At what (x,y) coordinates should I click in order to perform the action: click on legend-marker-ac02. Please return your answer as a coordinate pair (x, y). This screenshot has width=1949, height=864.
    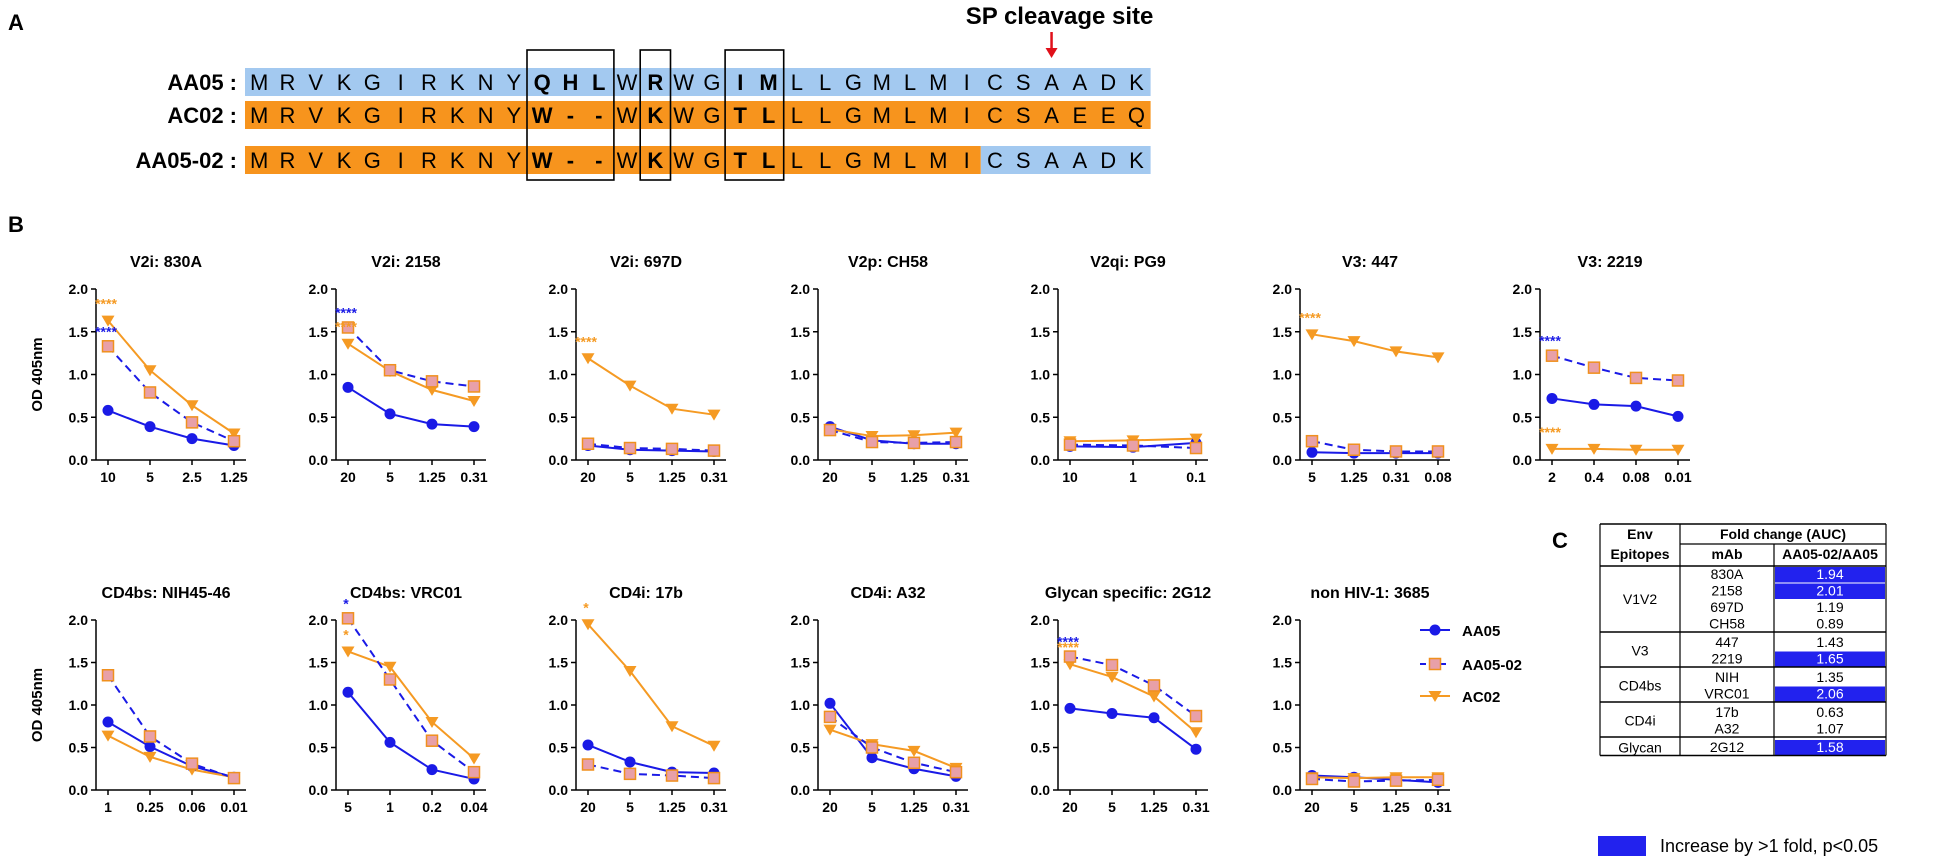
    Looking at the image, I should click on (1435, 696).